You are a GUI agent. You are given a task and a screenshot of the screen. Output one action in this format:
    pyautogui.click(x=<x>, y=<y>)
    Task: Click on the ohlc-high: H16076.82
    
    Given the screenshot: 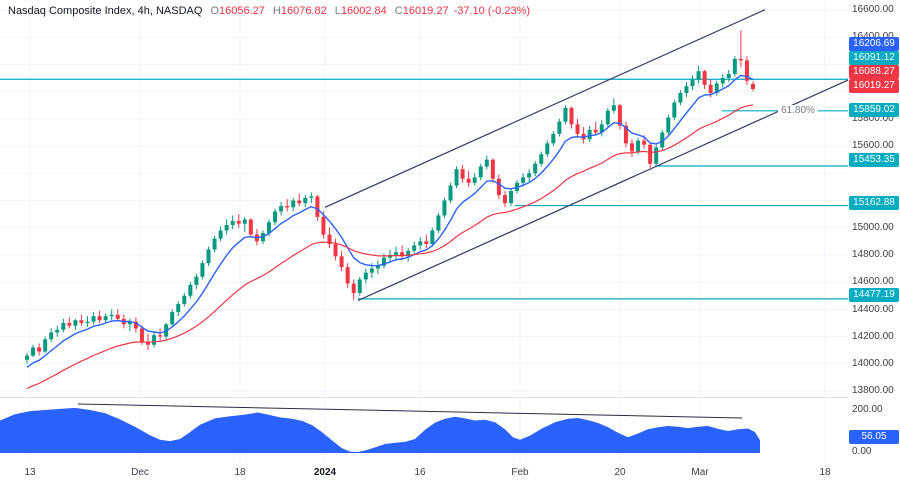 What is the action you would take?
    pyautogui.click(x=299, y=11)
    